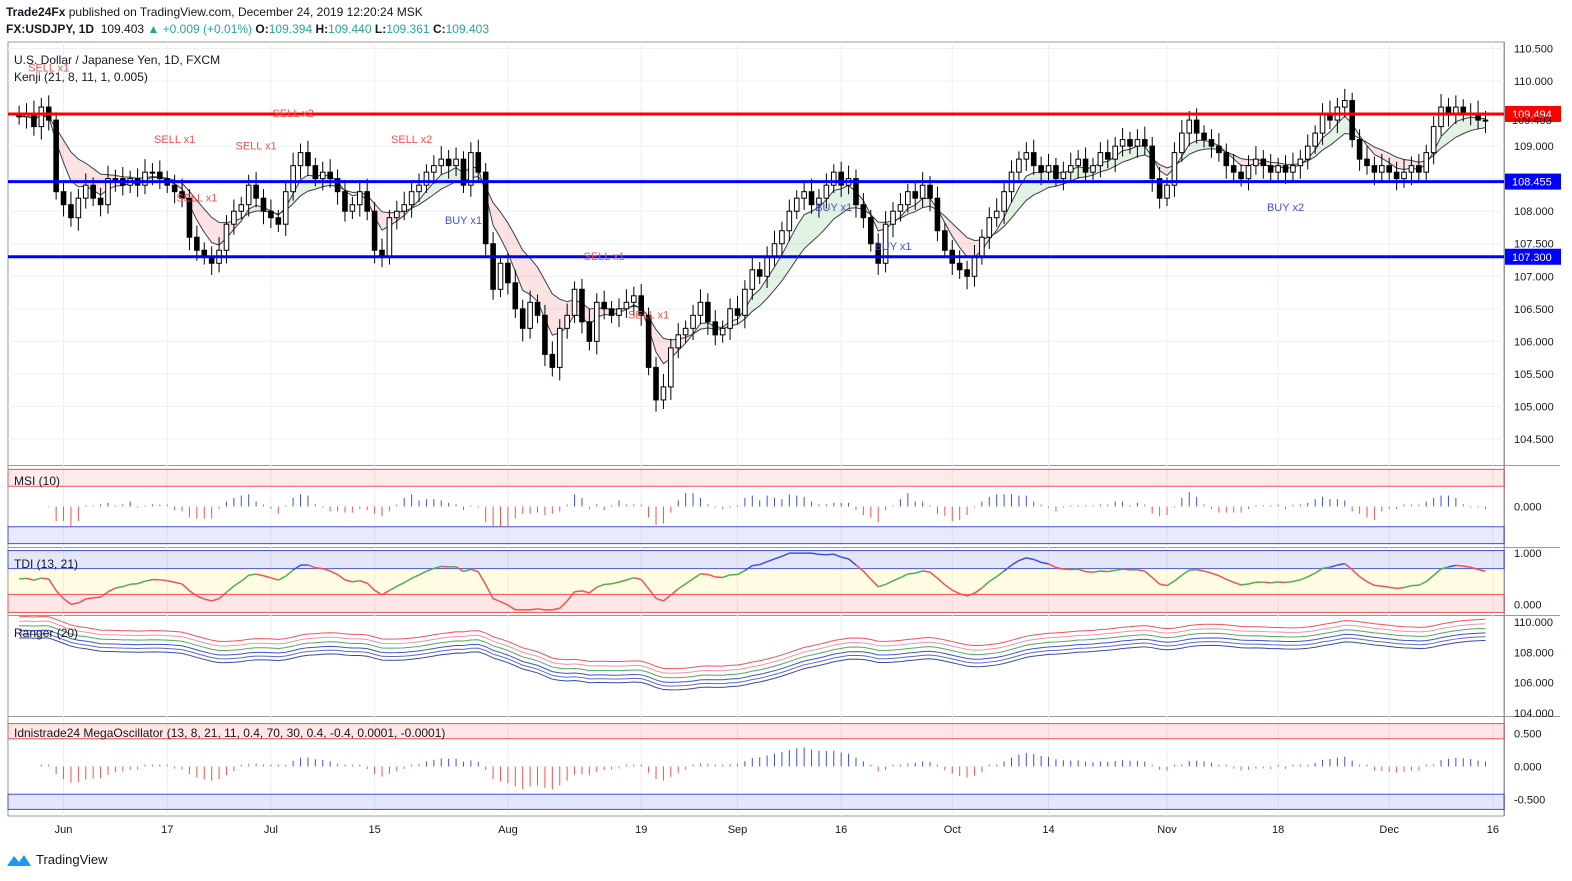 The image size is (1572, 881). What do you see at coordinates (1389, 830) in the screenshot?
I see `x-tick-label: Dec` at bounding box center [1389, 830].